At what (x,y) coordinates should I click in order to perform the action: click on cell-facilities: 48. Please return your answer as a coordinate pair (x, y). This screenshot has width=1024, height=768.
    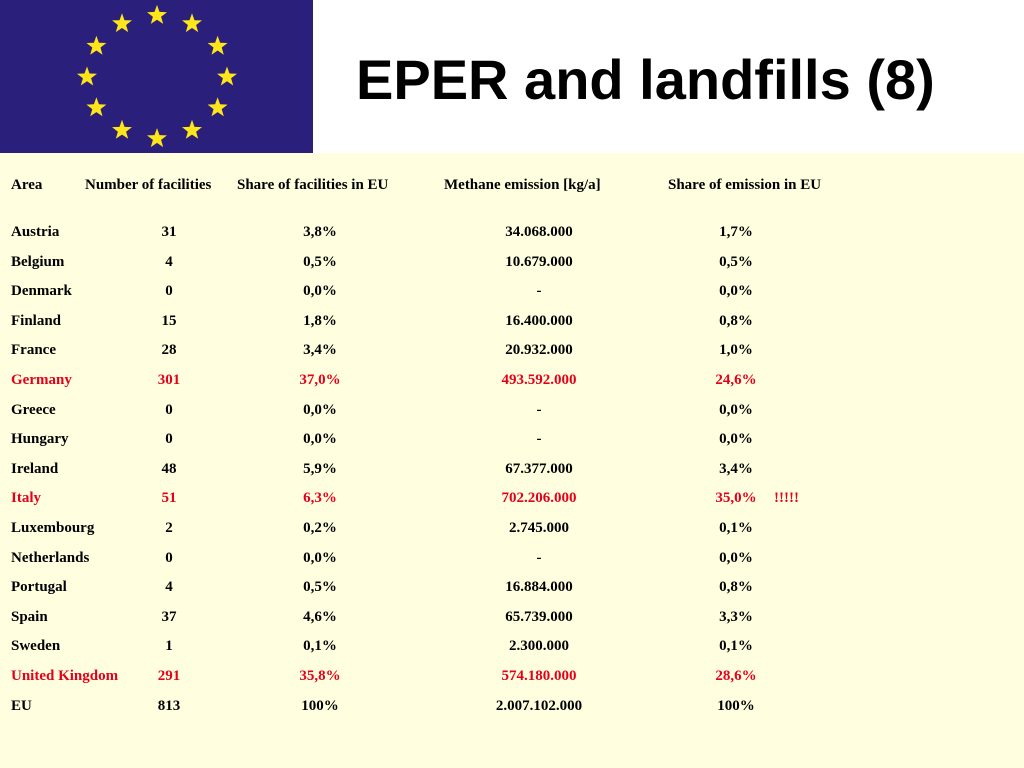
    Looking at the image, I should click on (169, 469).